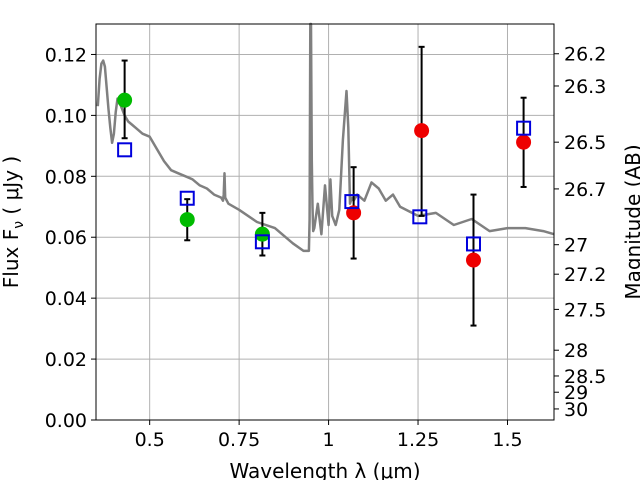 This screenshot has height=480, width=640. I want to click on y2-tick-label: 26.3, so click(585, 87).